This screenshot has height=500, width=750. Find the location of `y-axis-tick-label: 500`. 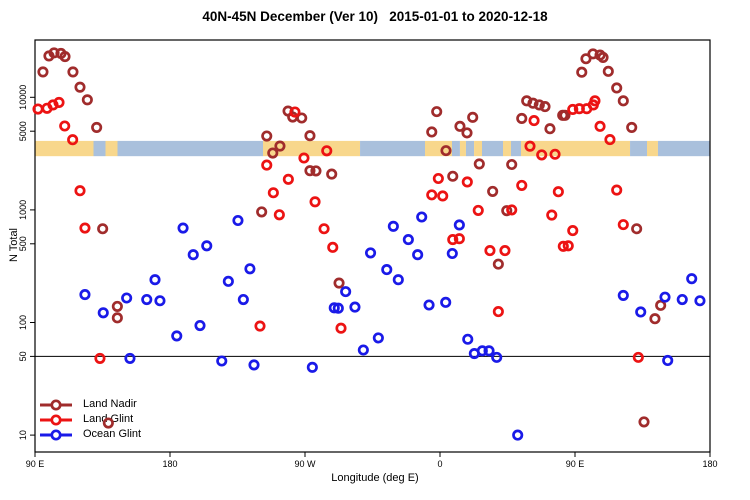

y-axis-tick-label: 500 is located at coordinates (23, 243).